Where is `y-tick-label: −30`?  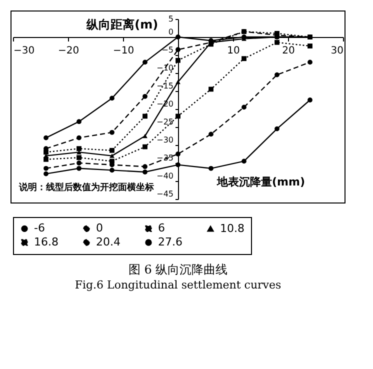
y-tick-label: −30 is located at coordinates (165, 140).